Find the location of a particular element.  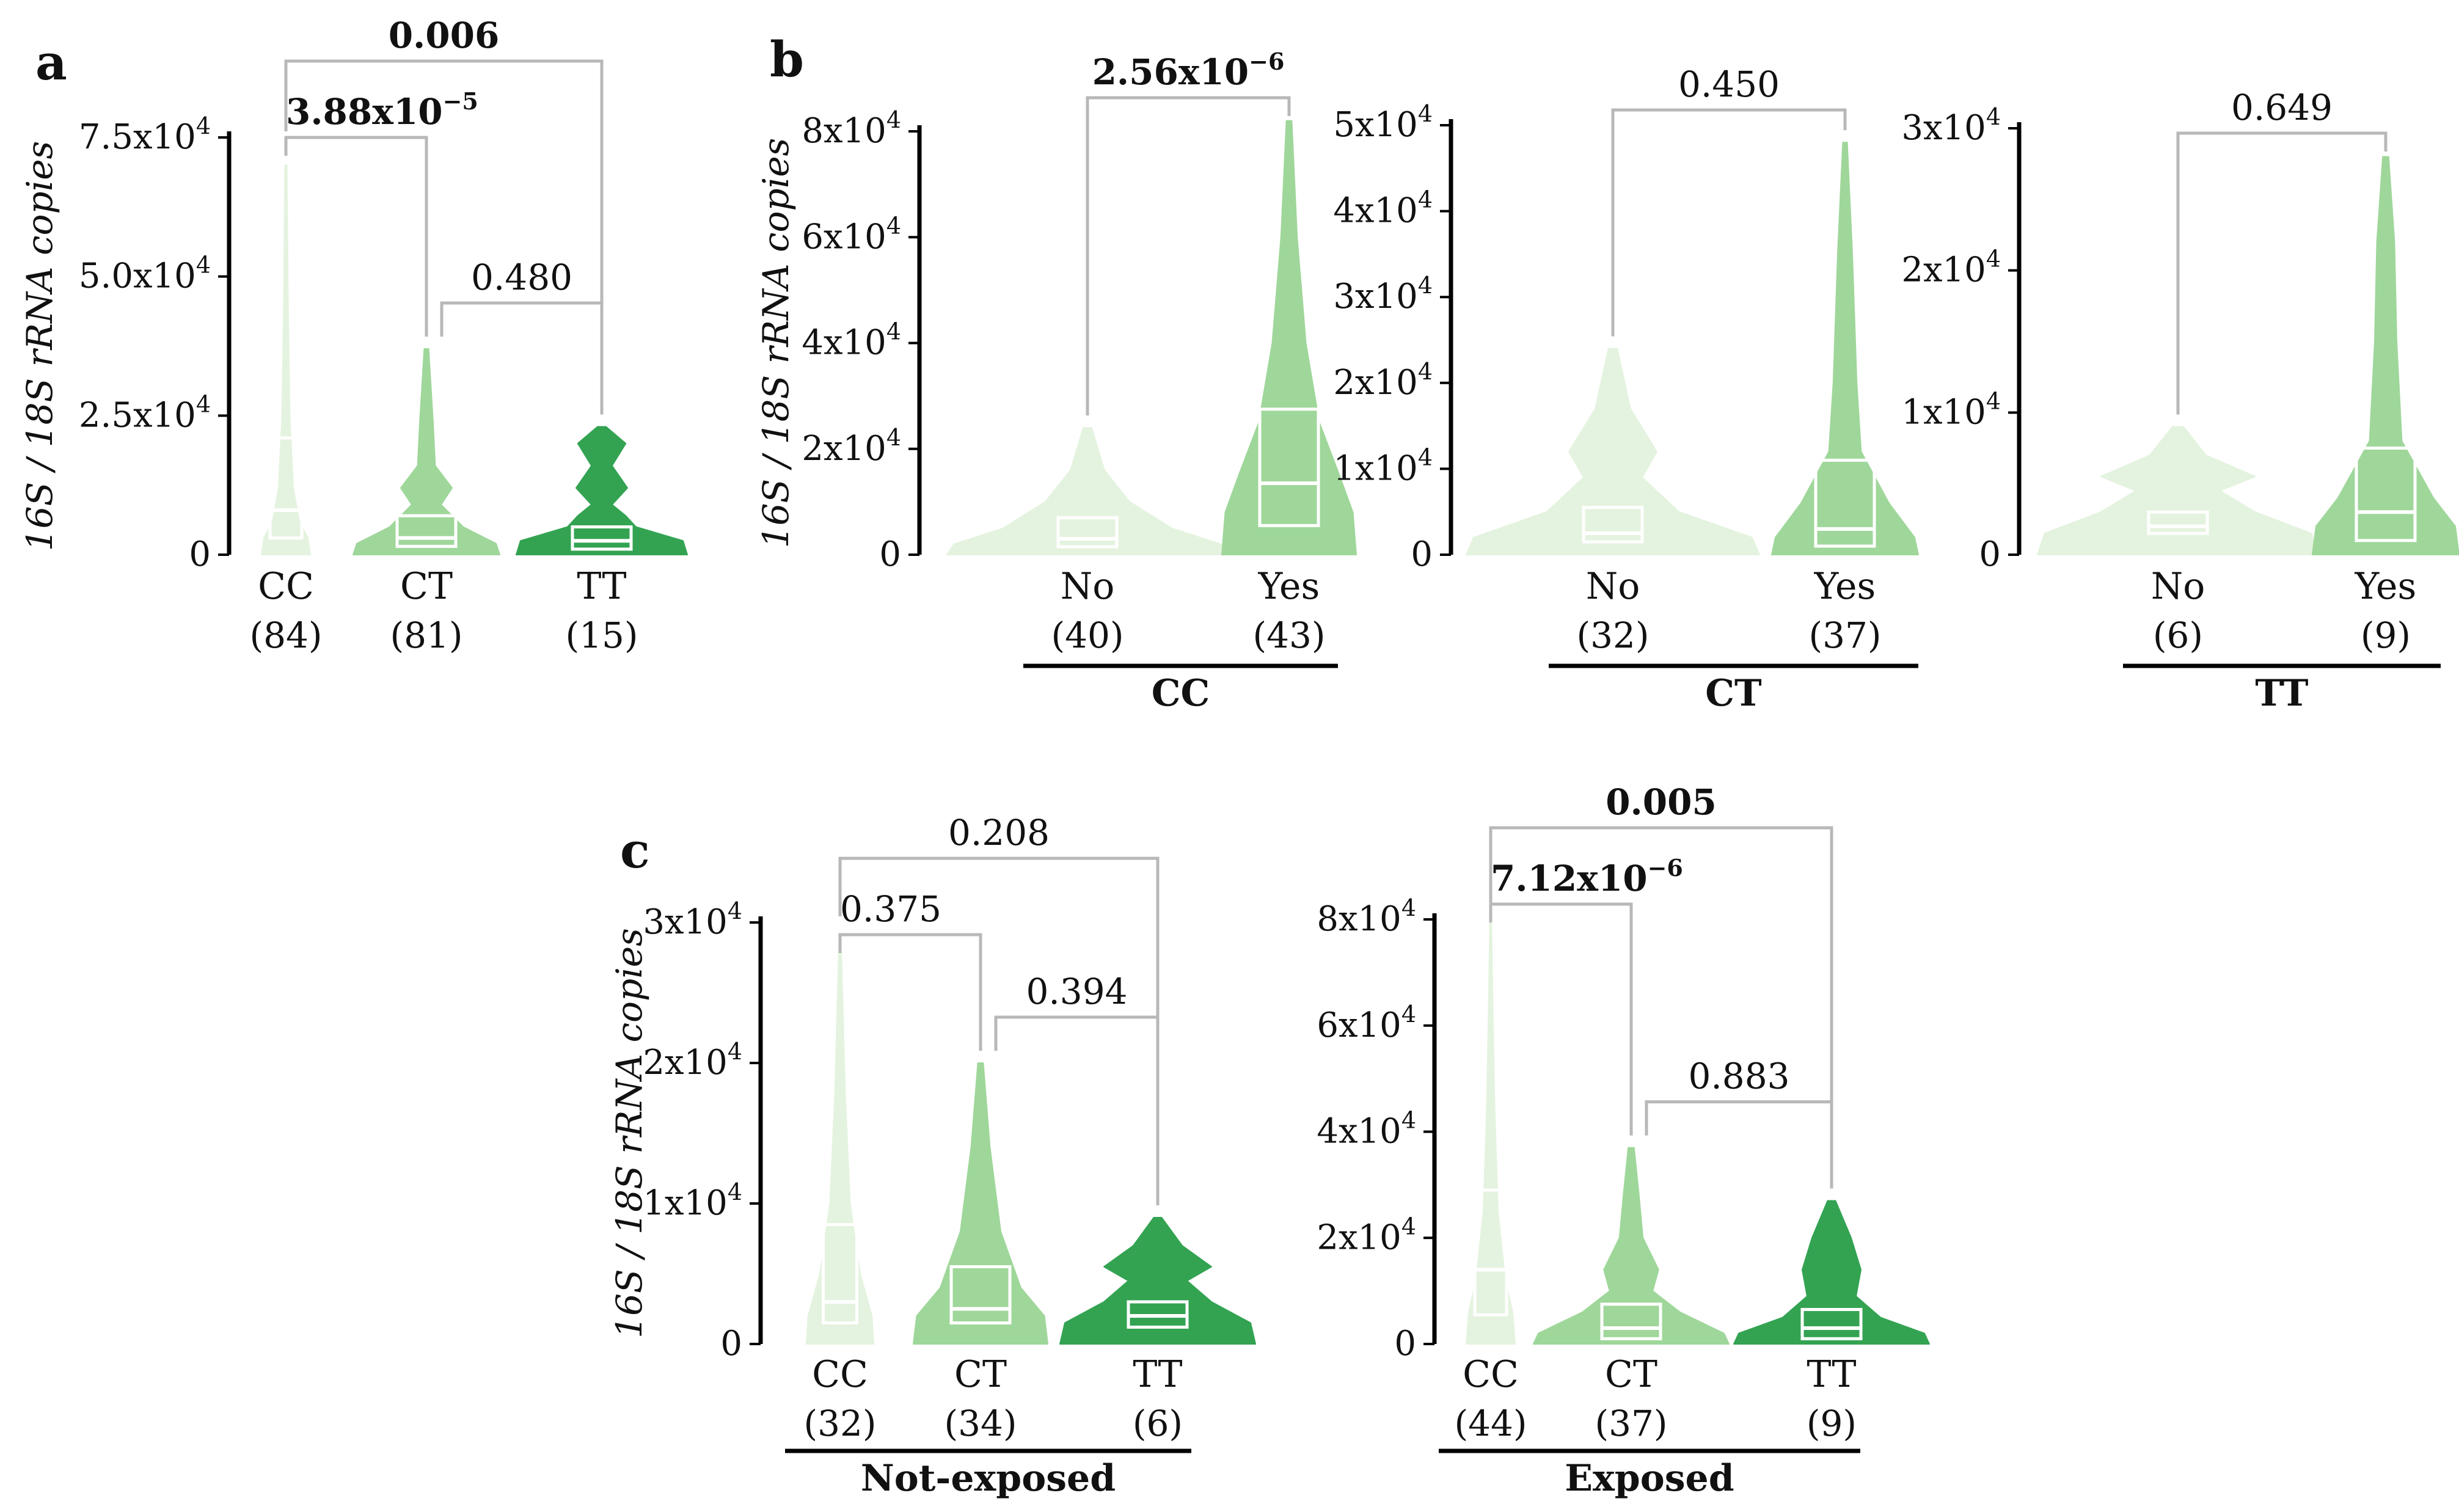

panel-label-b: b is located at coordinates (787, 59).